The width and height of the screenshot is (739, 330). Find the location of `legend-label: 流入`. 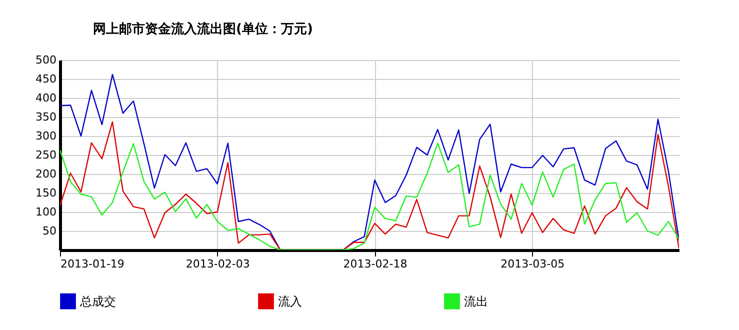

legend-label: 流入 is located at coordinates (290, 301).